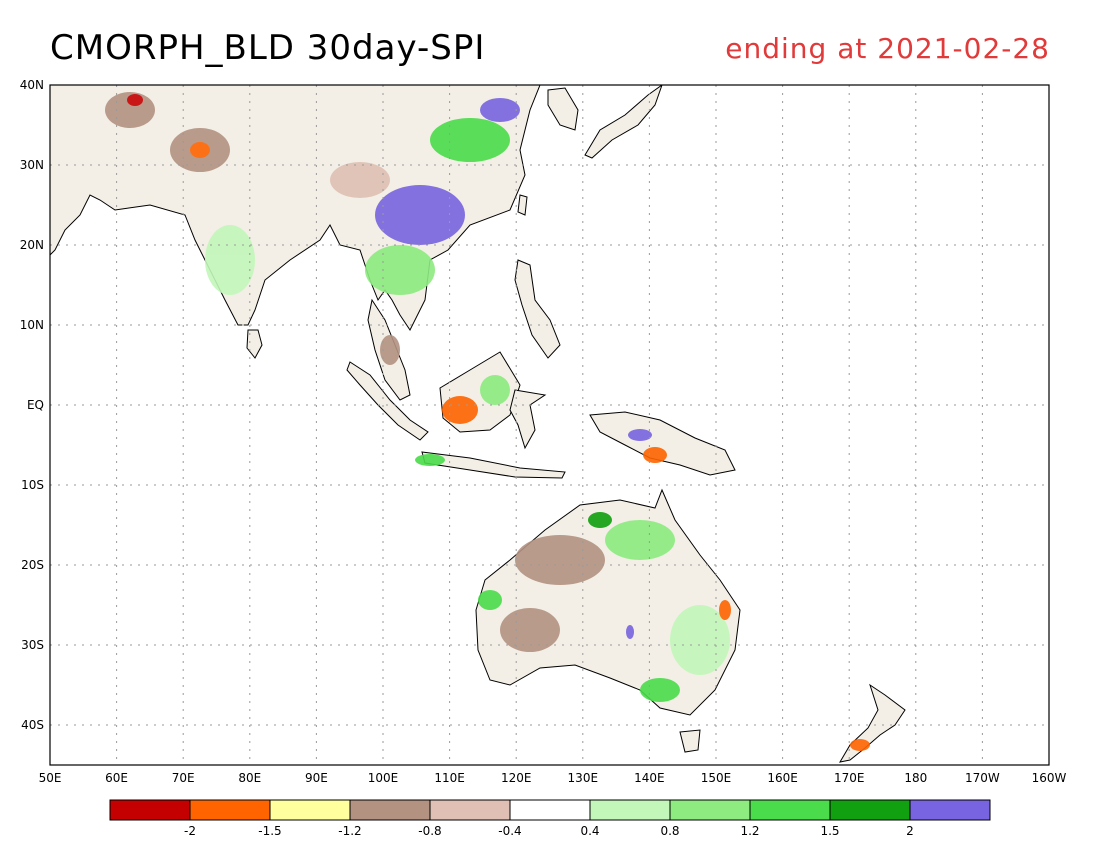  What do you see at coordinates (383, 778) in the screenshot?
I see `lon-label: 100E` at bounding box center [383, 778].